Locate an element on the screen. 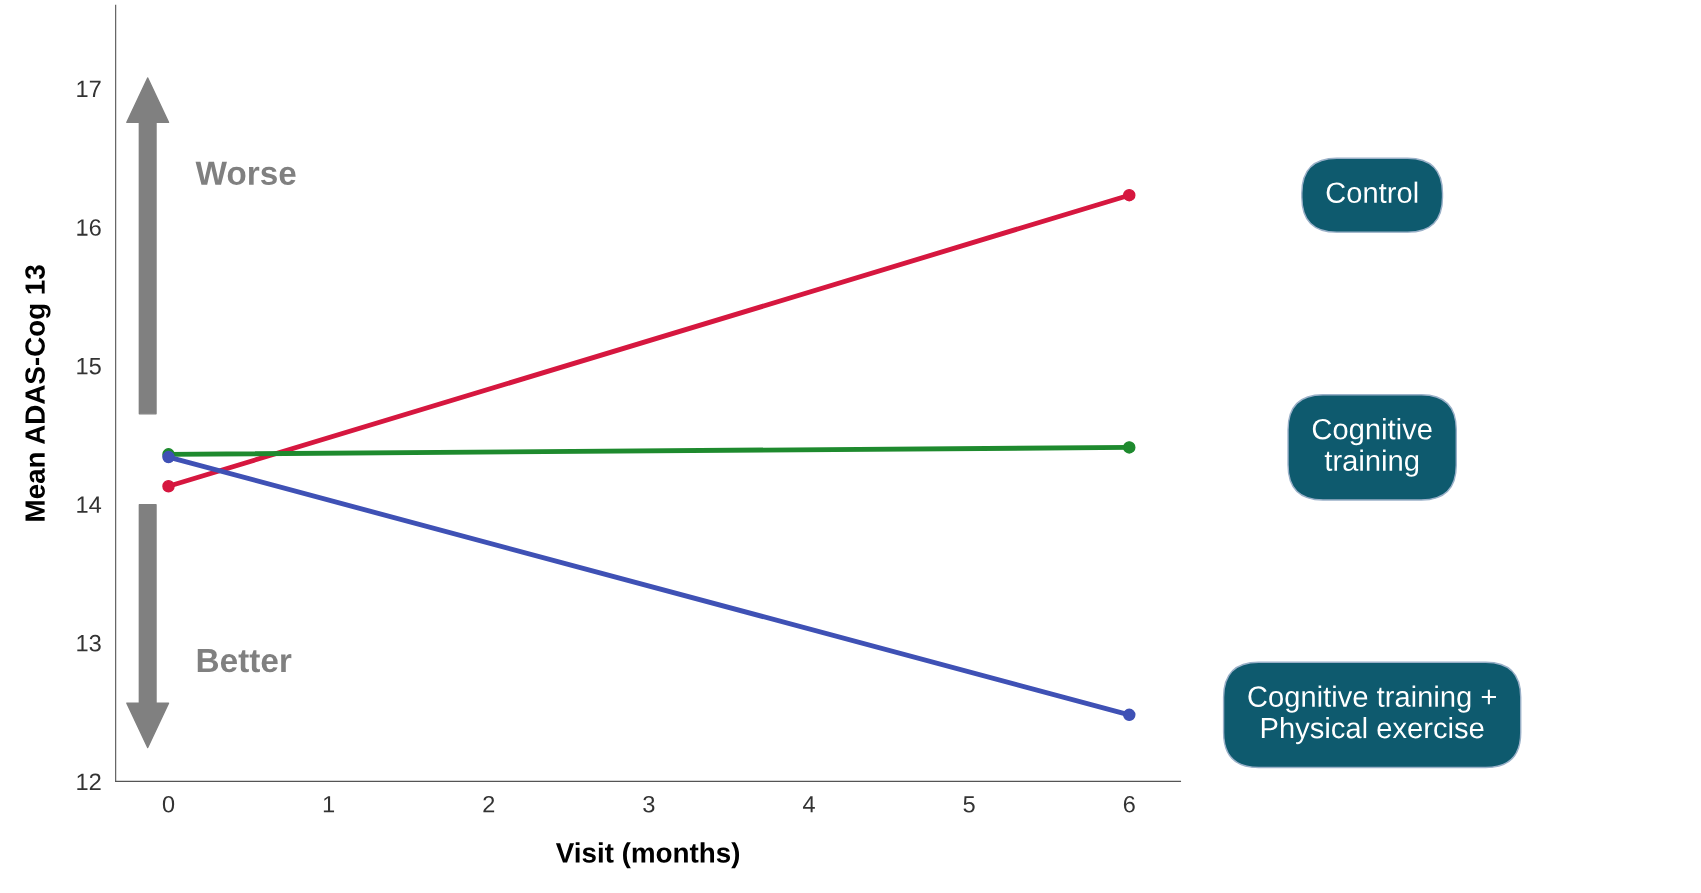 The image size is (1701, 893). text: Cognitive training + Physical exercise is located at coordinates (1372, 715).